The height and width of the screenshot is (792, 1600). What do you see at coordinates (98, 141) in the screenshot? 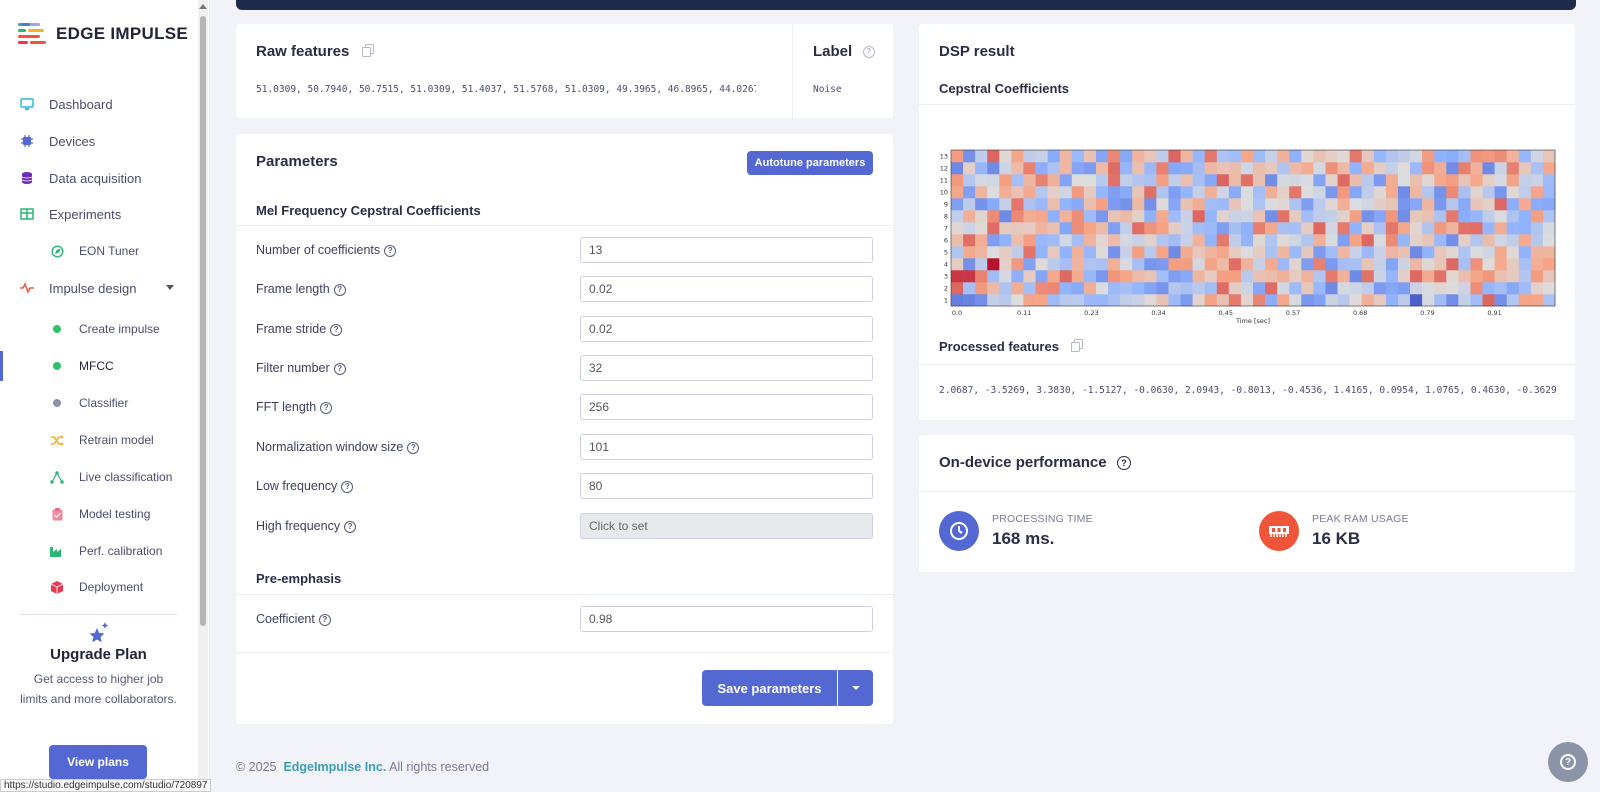
I see `sidebar-item-devices: Devices` at bounding box center [98, 141].